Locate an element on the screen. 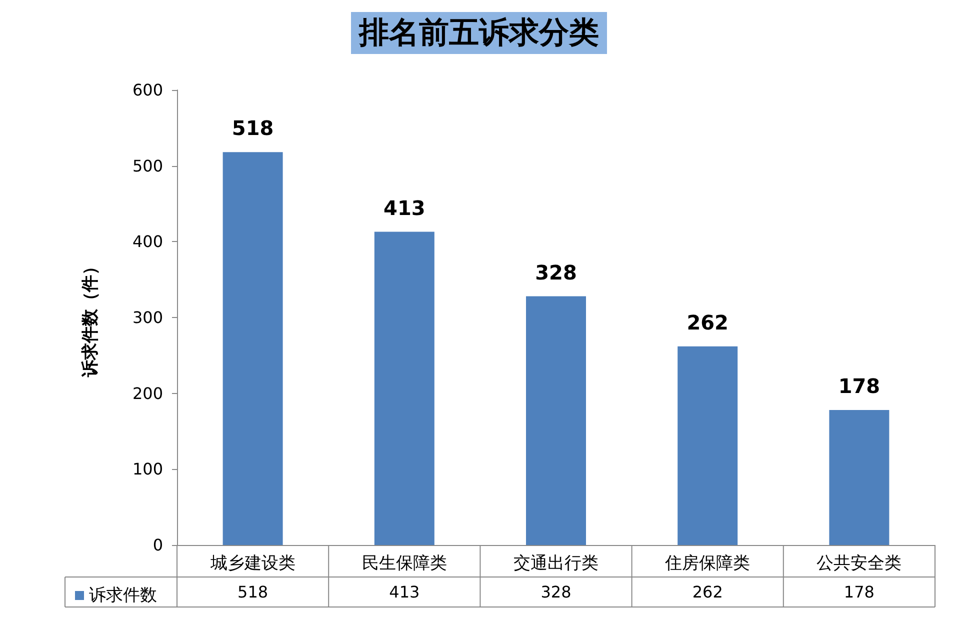  y-tick-label: 300 is located at coordinates (147, 317).